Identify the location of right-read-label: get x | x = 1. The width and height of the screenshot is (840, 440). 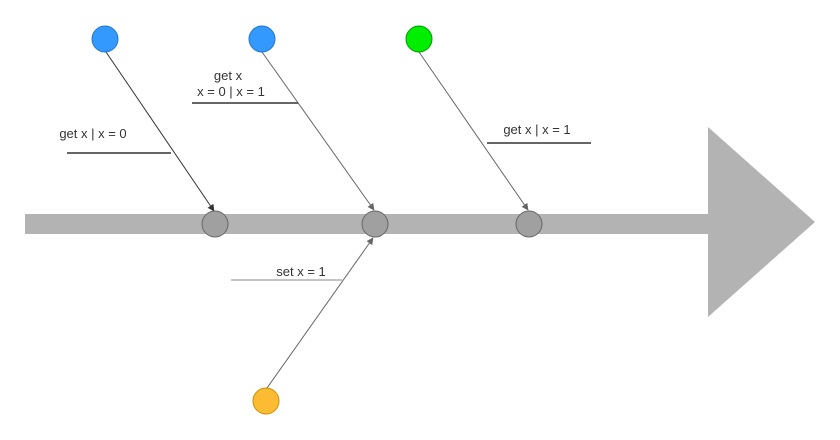
(536, 129).